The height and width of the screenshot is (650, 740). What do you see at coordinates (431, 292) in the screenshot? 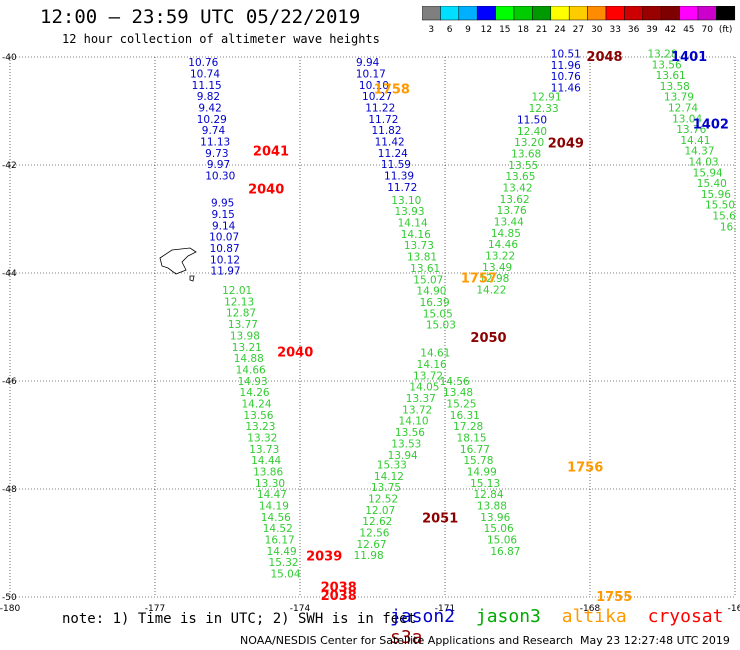
I see `data-label: 14.90` at bounding box center [431, 292].